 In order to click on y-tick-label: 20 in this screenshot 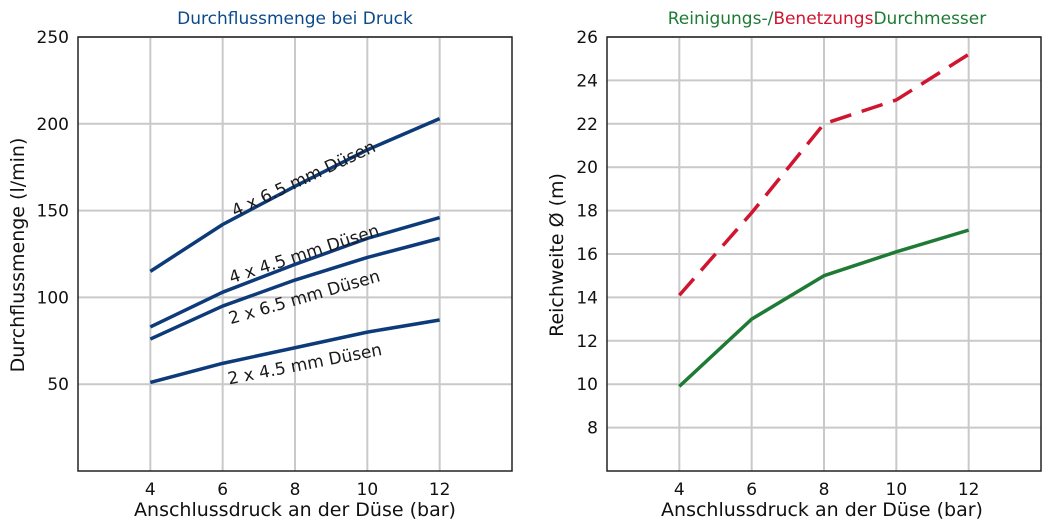, I will do `click(587, 168)`.